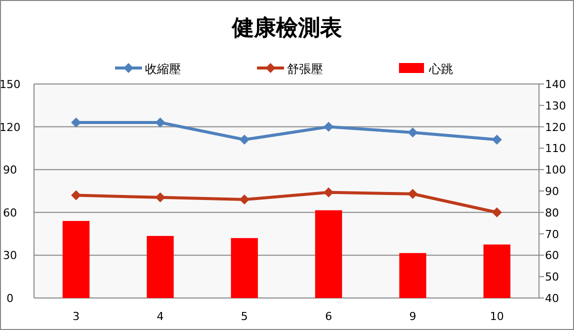 This screenshot has height=330, width=574. I want to click on y-tick-label: 60, so click(10, 213).